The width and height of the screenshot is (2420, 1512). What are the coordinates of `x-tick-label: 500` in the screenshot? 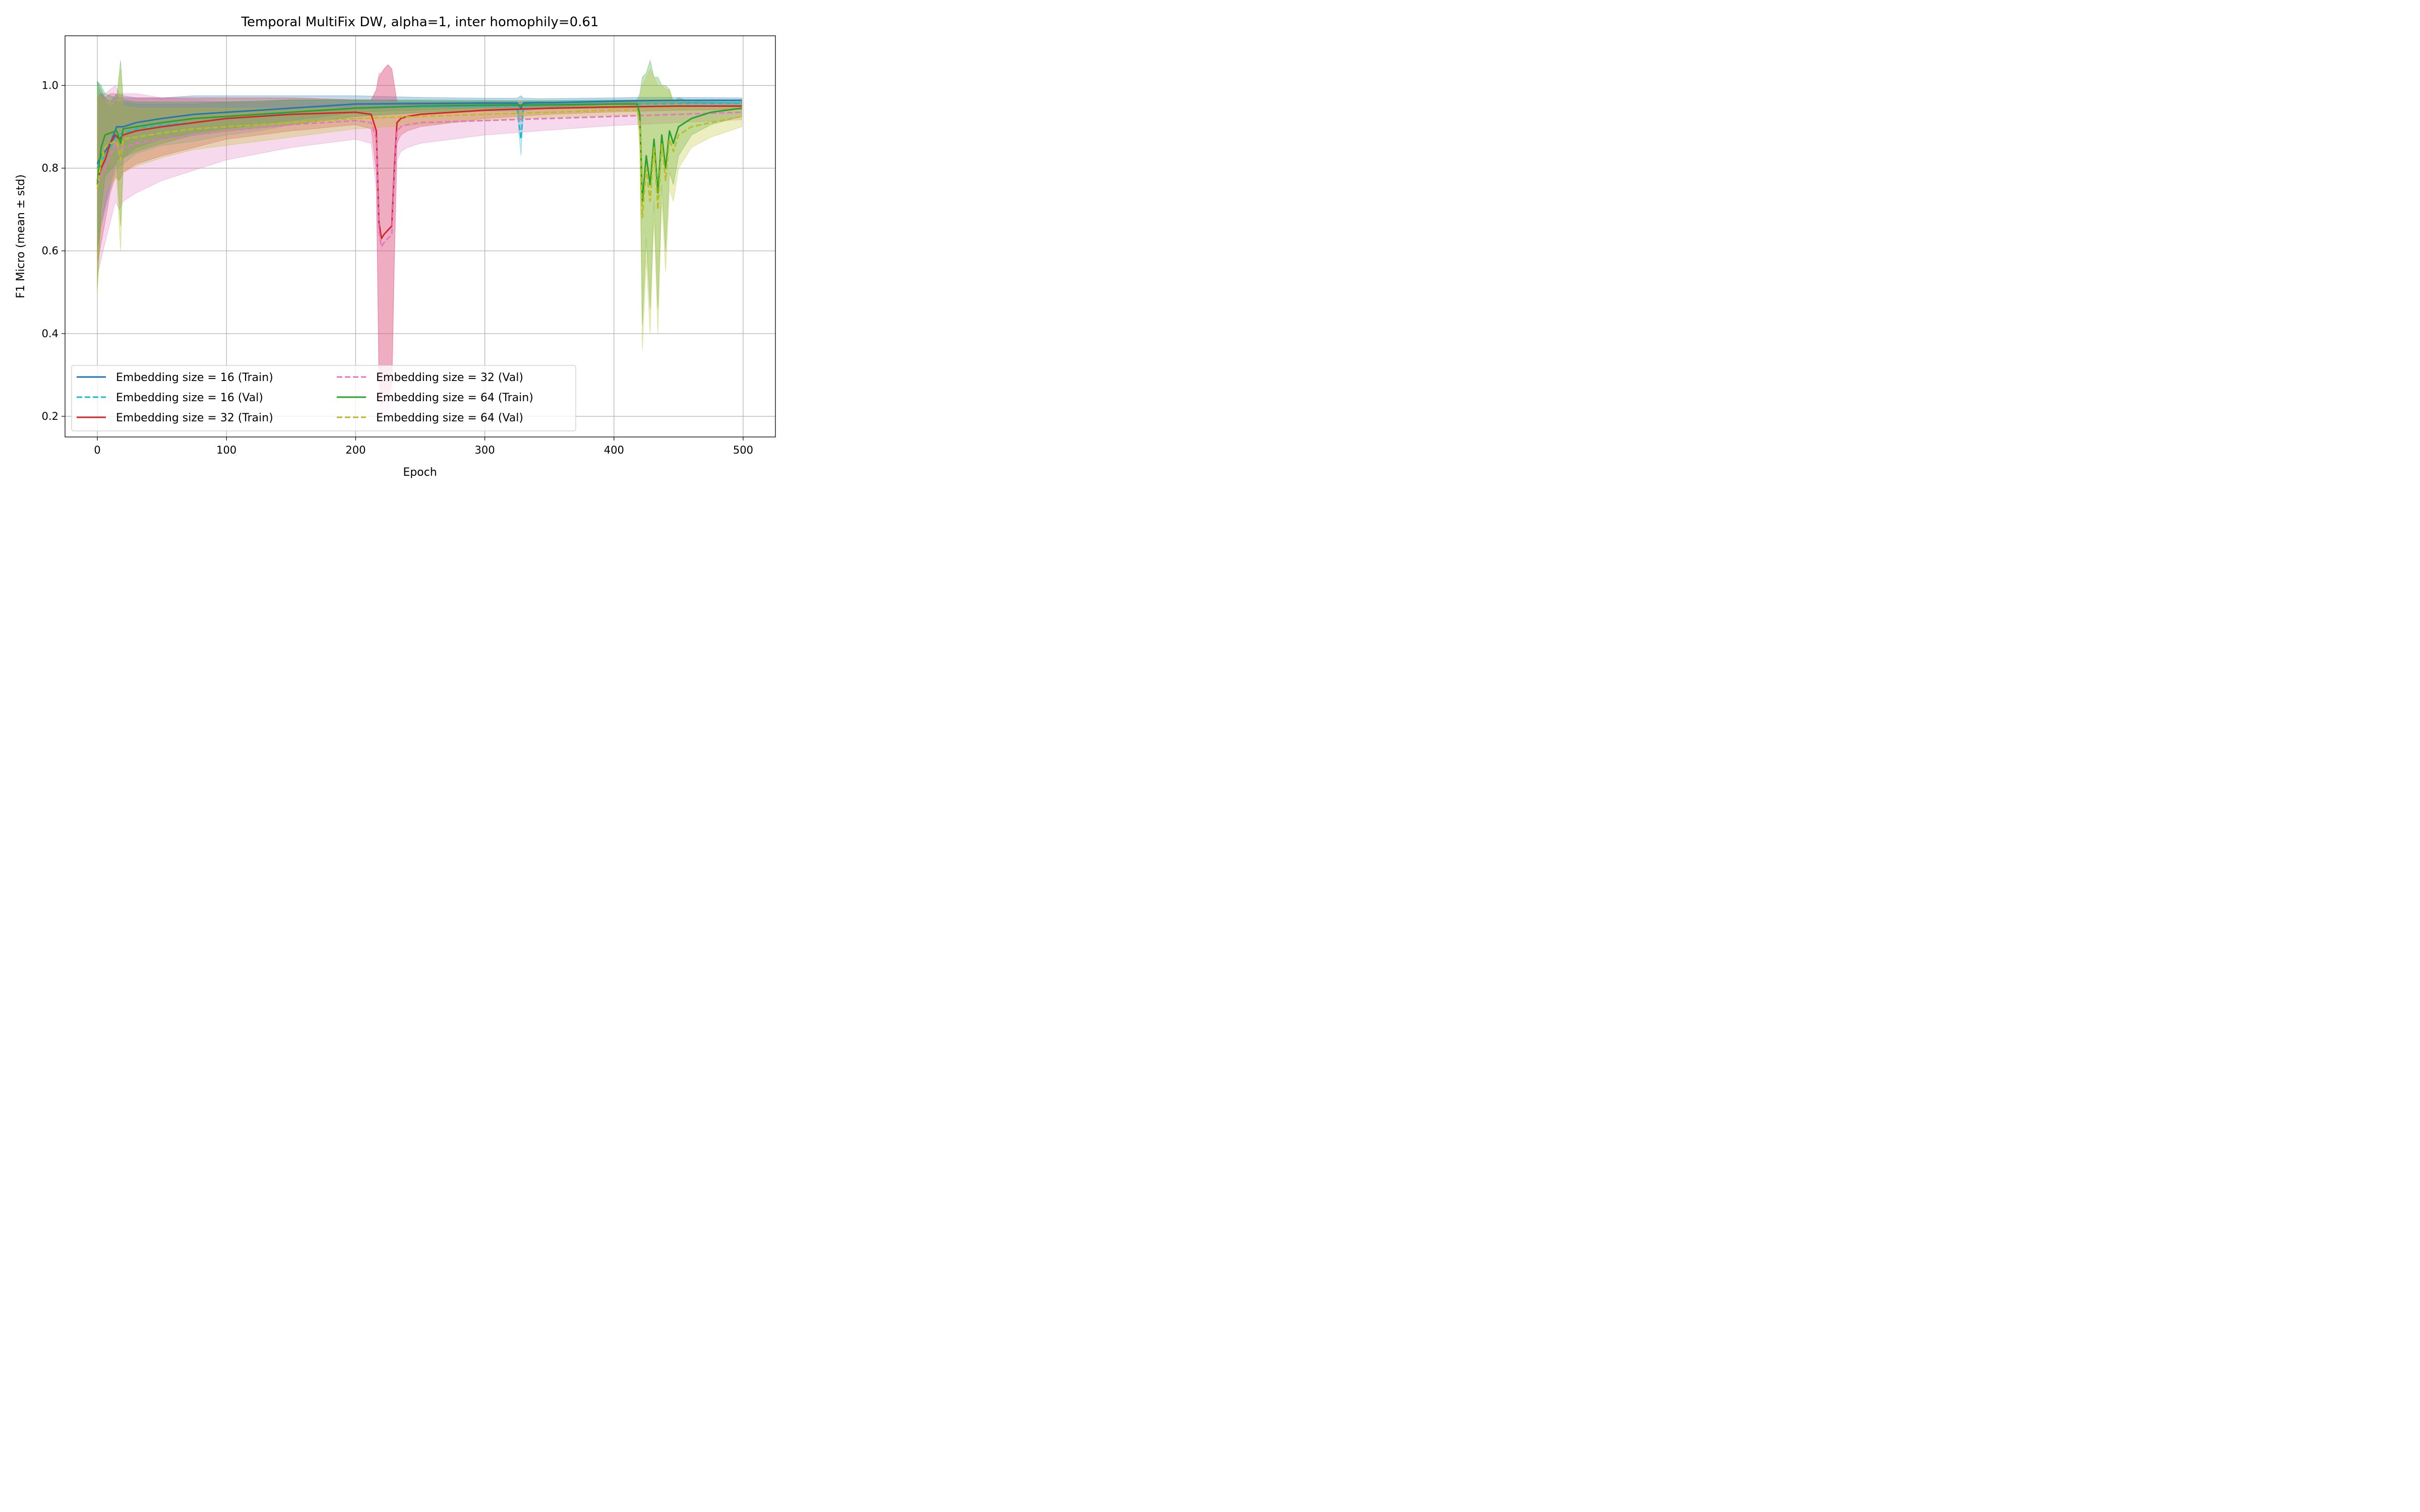 It's located at (743, 450).